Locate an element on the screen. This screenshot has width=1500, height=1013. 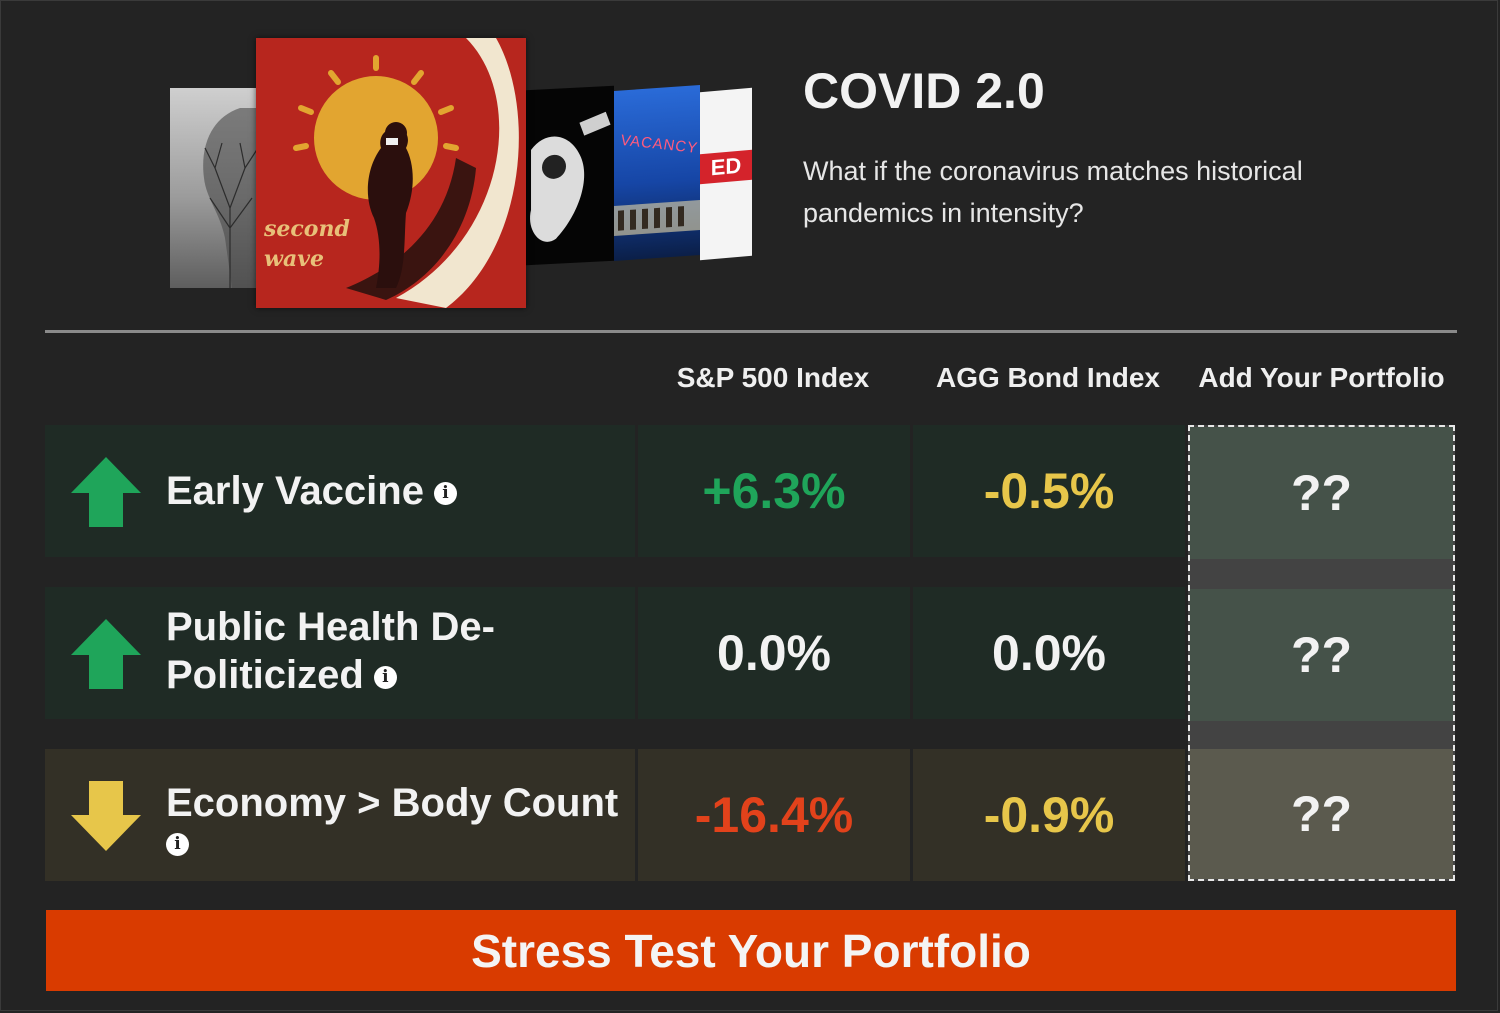
column-header-add-portfolio: Add Your Portfolio is located at coordinates (1321, 377).